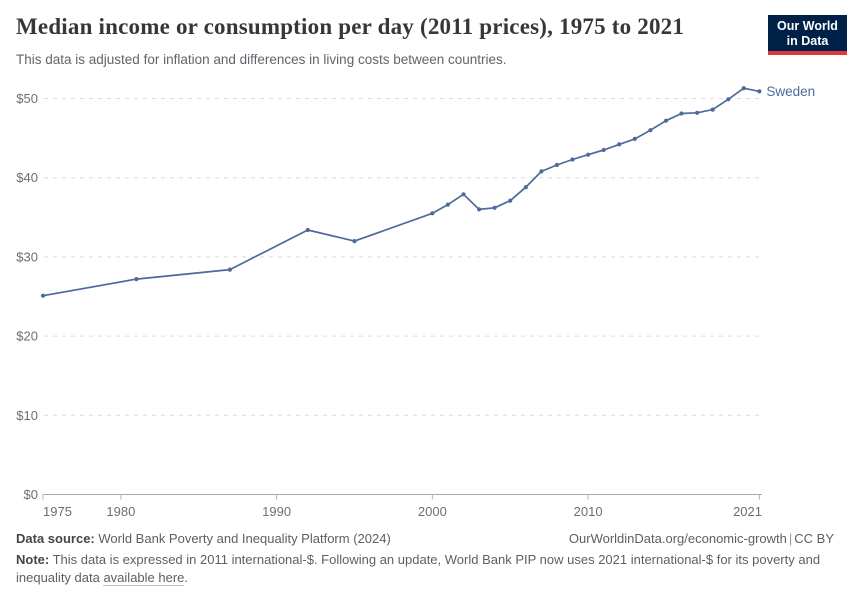 Image resolution: width=850 pixels, height=600 pixels. I want to click on attribution-text: OurWorldinData.org/economic-growth | CC BY, so click(701, 538).